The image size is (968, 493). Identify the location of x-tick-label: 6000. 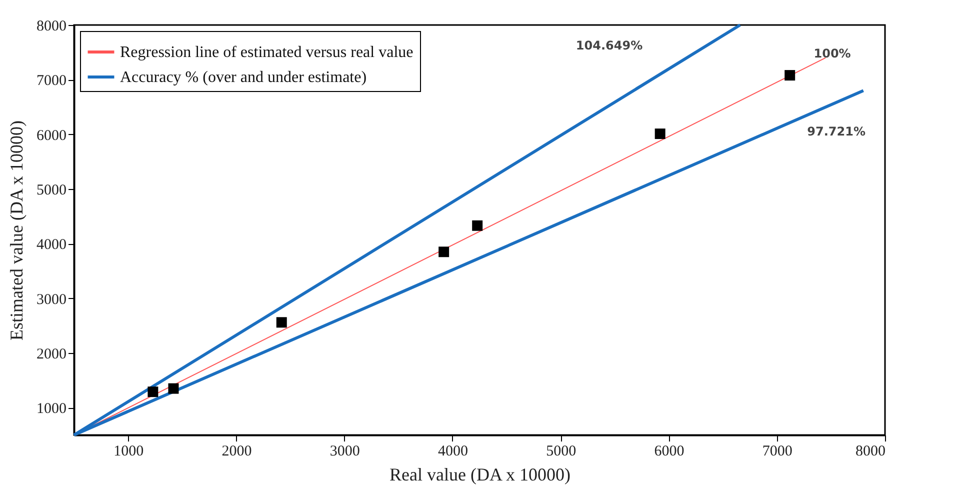
(669, 452).